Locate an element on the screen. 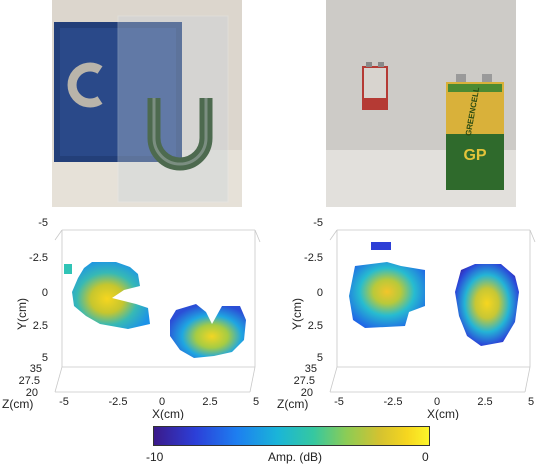  right-xtick-0: -5 is located at coordinates (339, 402).